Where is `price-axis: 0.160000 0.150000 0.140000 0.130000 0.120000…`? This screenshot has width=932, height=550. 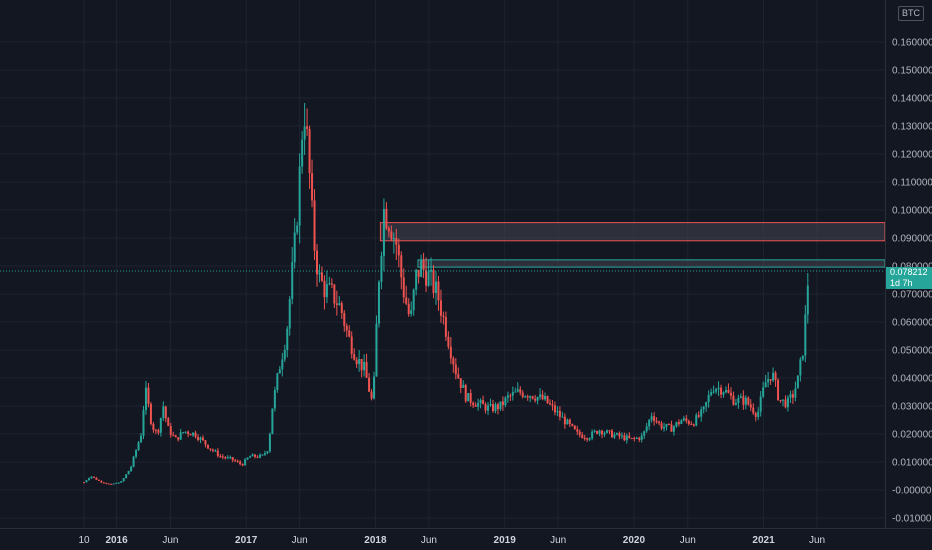 price-axis: 0.160000 0.150000 0.140000 0.130000 0.120000… is located at coordinates (912, 281).